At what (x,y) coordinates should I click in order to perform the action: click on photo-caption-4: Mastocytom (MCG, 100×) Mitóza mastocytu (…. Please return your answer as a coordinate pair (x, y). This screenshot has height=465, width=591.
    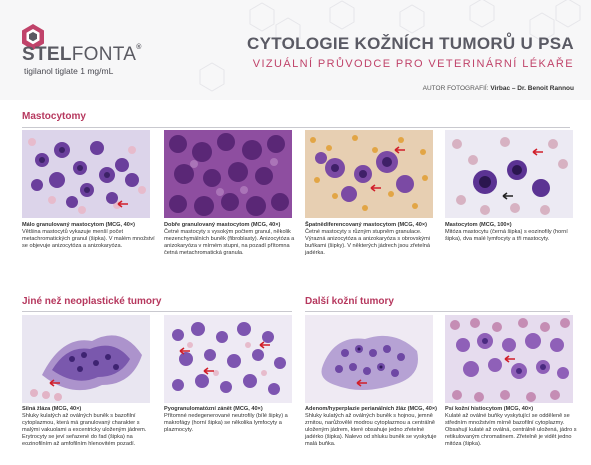
    Looking at the image, I should click on (506, 232).